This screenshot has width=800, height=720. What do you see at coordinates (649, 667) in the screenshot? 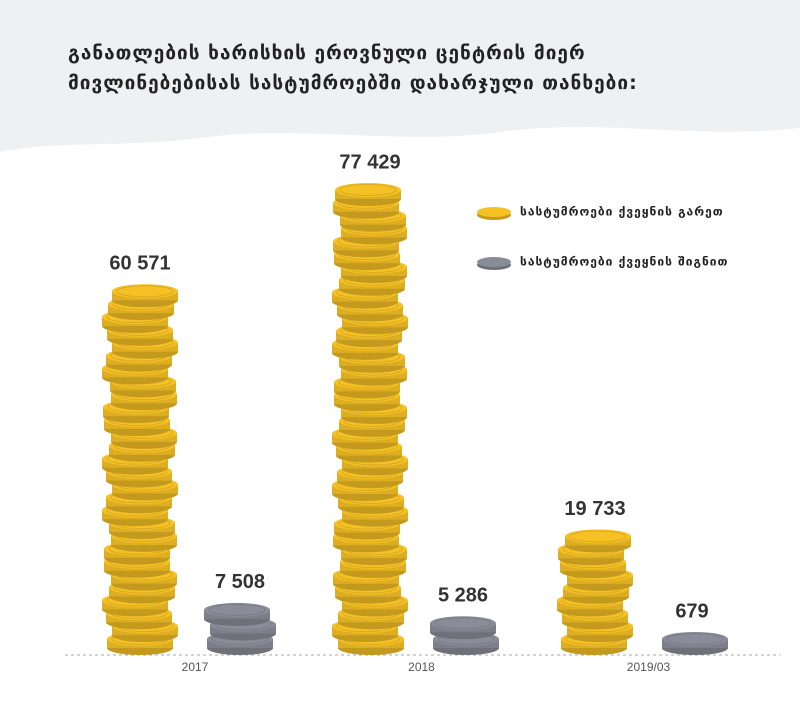
I see `x-tick-label: 2019/03` at bounding box center [649, 667].